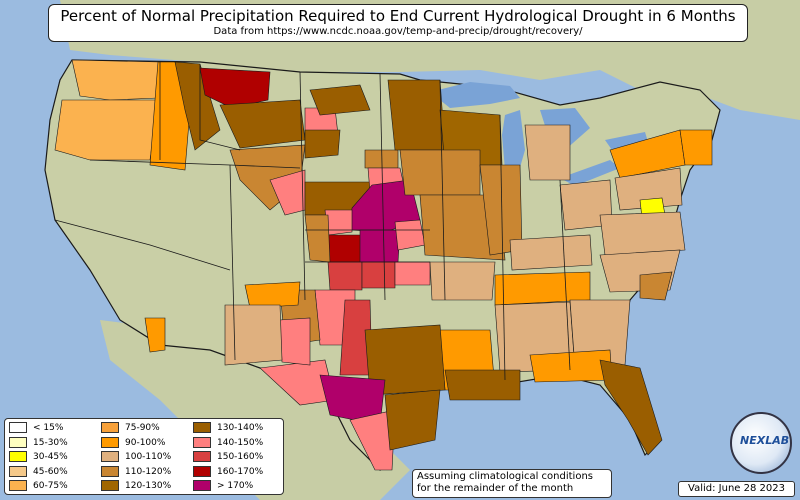  What do you see at coordinates (590, 173) in the screenshot?
I see `lake-erie` at bounding box center [590, 173].